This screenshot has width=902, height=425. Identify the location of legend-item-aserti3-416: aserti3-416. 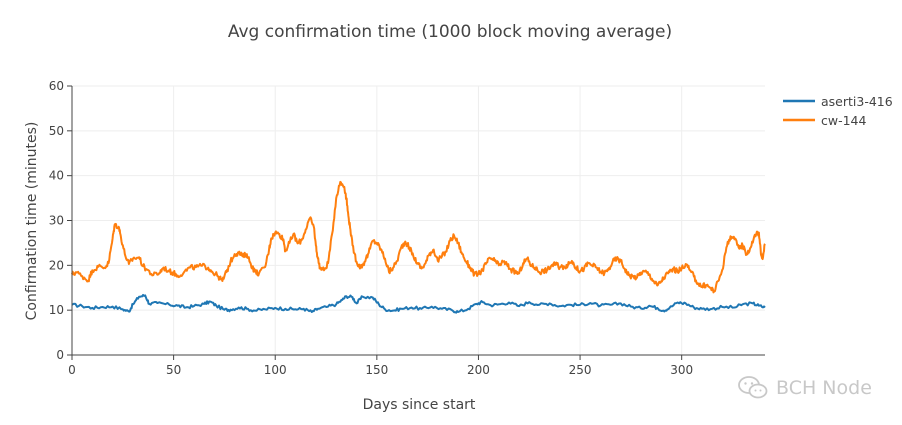
(838, 101).